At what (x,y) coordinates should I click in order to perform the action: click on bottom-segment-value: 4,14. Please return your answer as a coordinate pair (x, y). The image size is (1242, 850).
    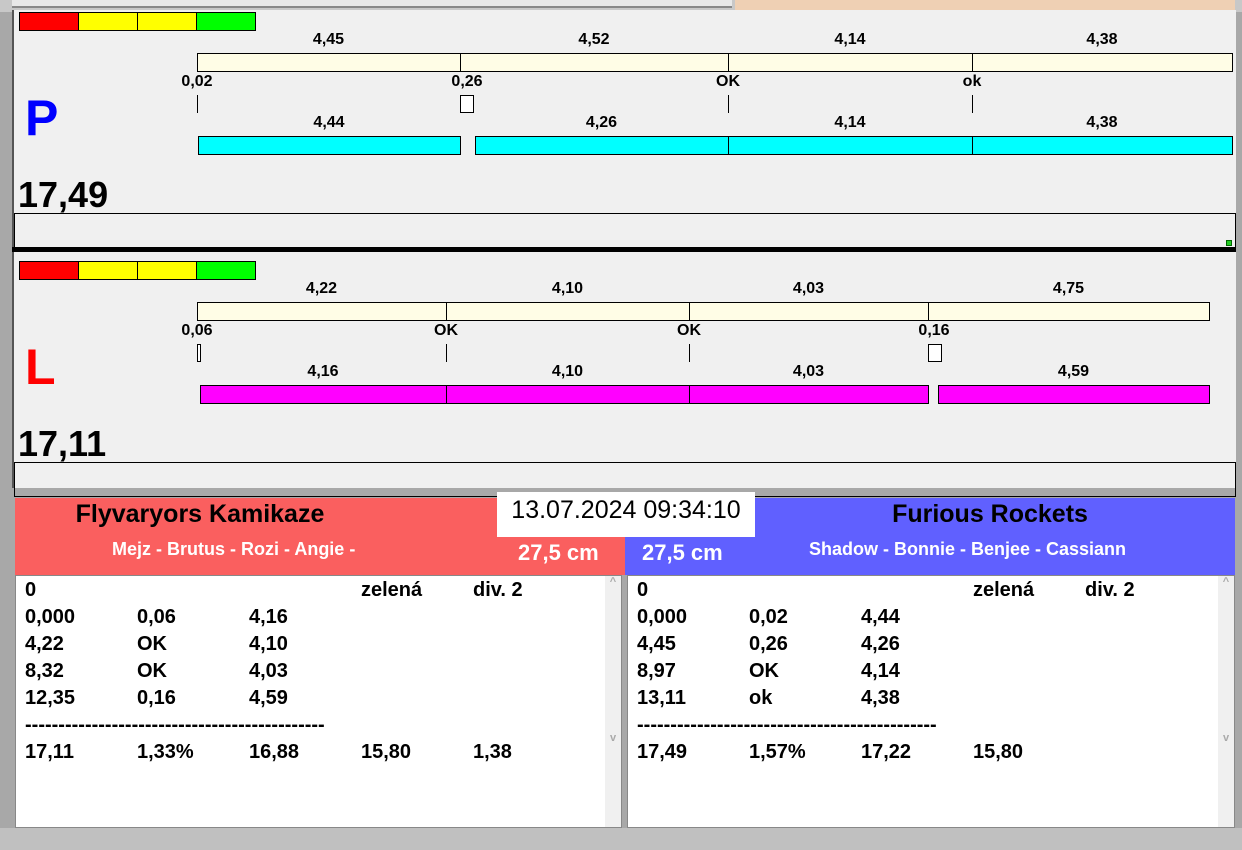
    Looking at the image, I should click on (850, 122).